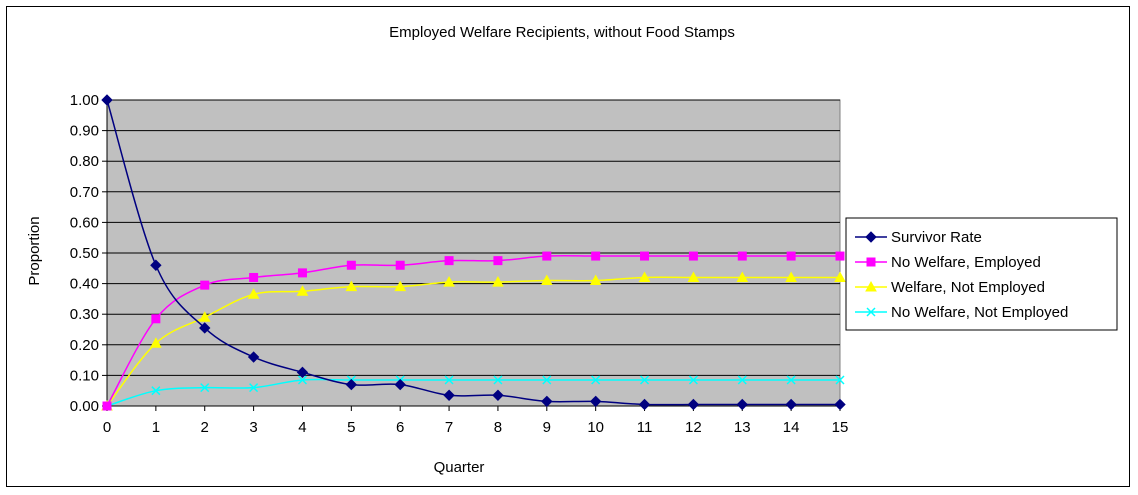 The image size is (1138, 495). I want to click on x-tick-label: 2, so click(205, 427).